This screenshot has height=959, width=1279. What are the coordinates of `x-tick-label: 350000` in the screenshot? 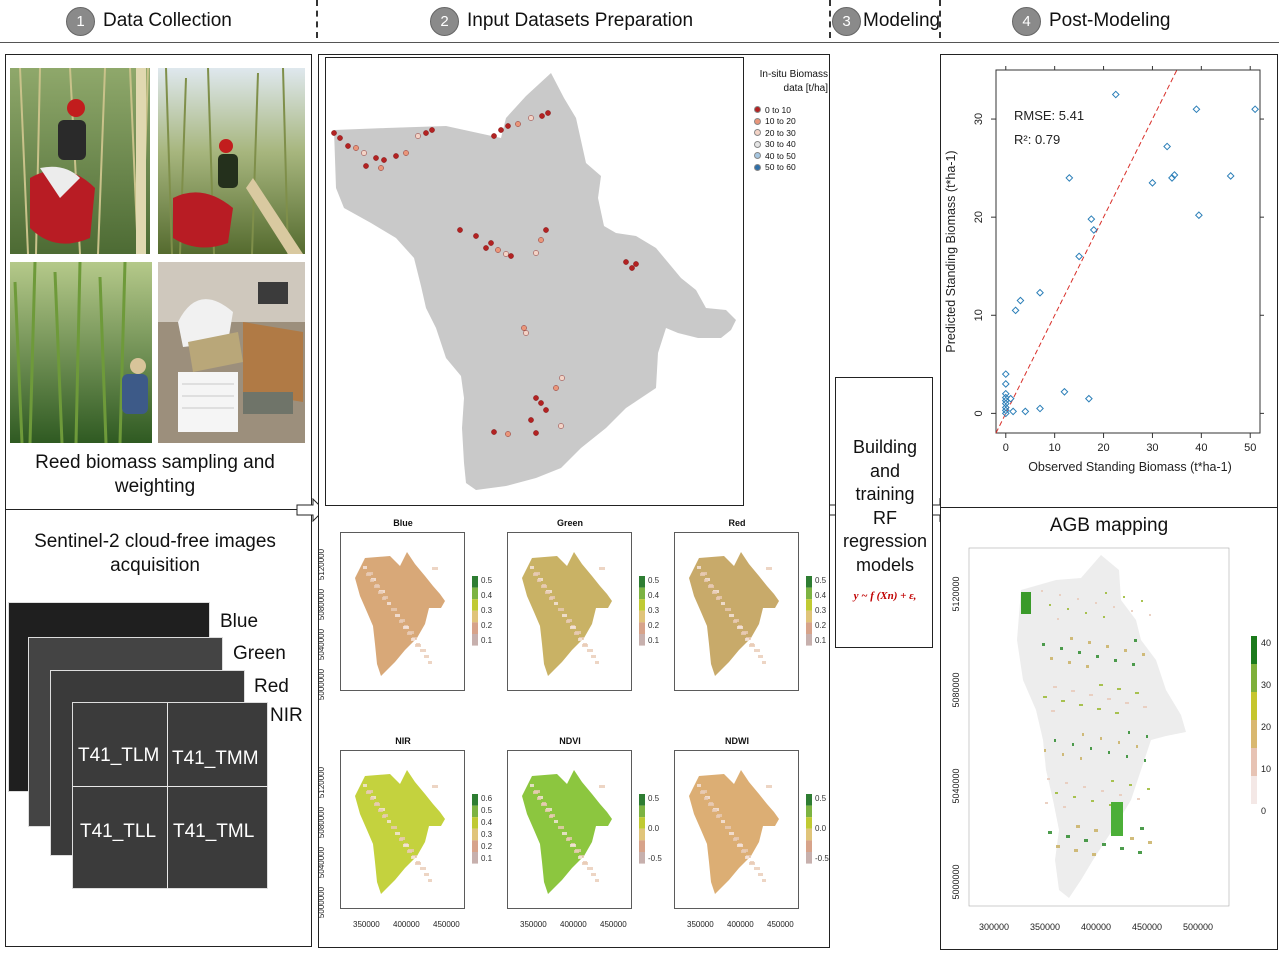 It's located at (700, 924).